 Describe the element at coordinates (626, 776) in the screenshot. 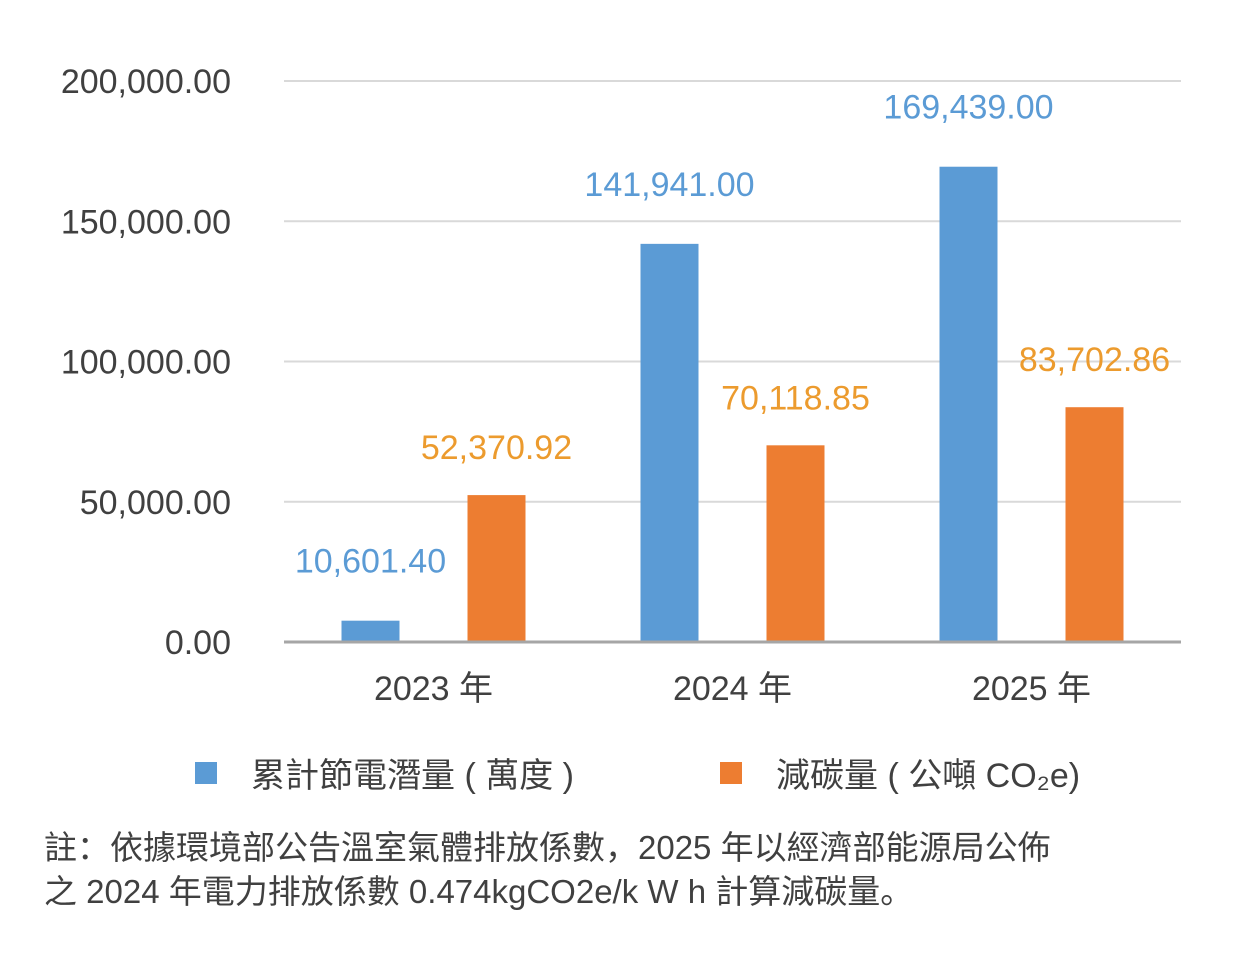

I see `legend: 累計節電潛量 ( 萬度 ) 減碳量 ( 公噸 CO₂e)` at that location.